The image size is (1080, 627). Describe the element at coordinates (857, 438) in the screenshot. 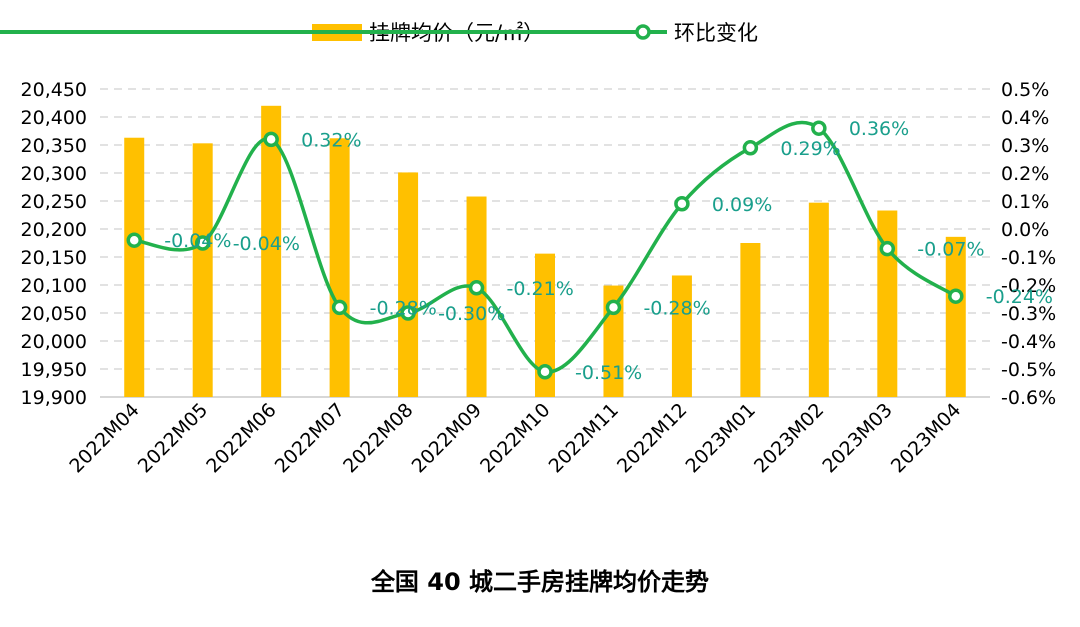

I see `x-tick-label: 2023M03` at that location.